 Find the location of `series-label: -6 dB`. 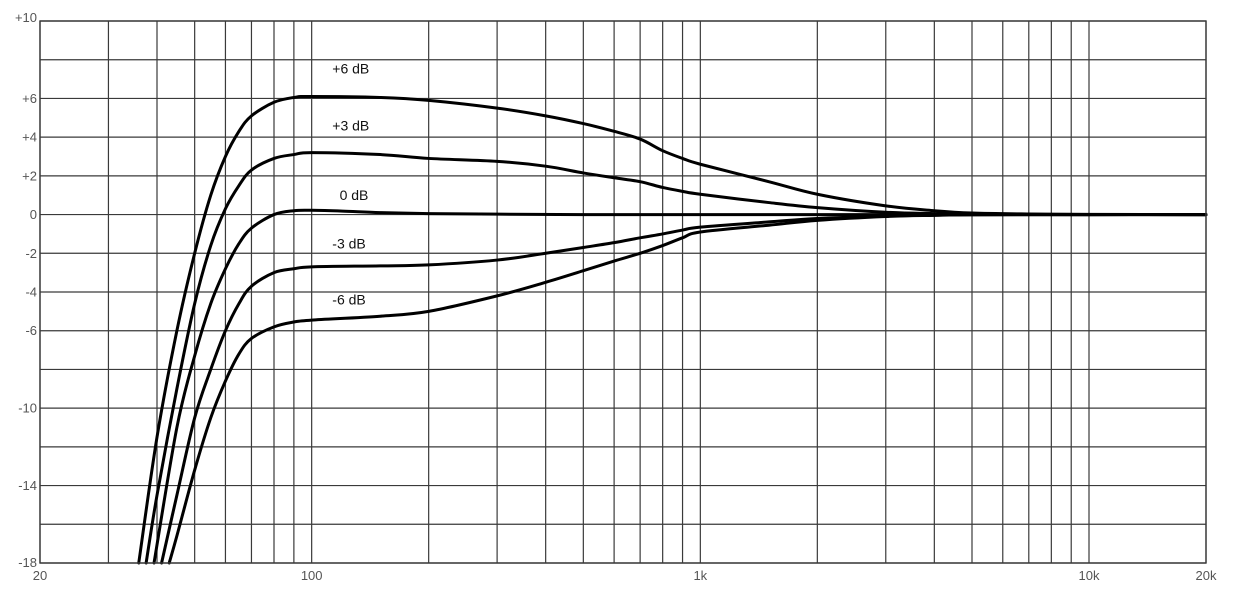

series-label: -6 dB is located at coordinates (348, 300).